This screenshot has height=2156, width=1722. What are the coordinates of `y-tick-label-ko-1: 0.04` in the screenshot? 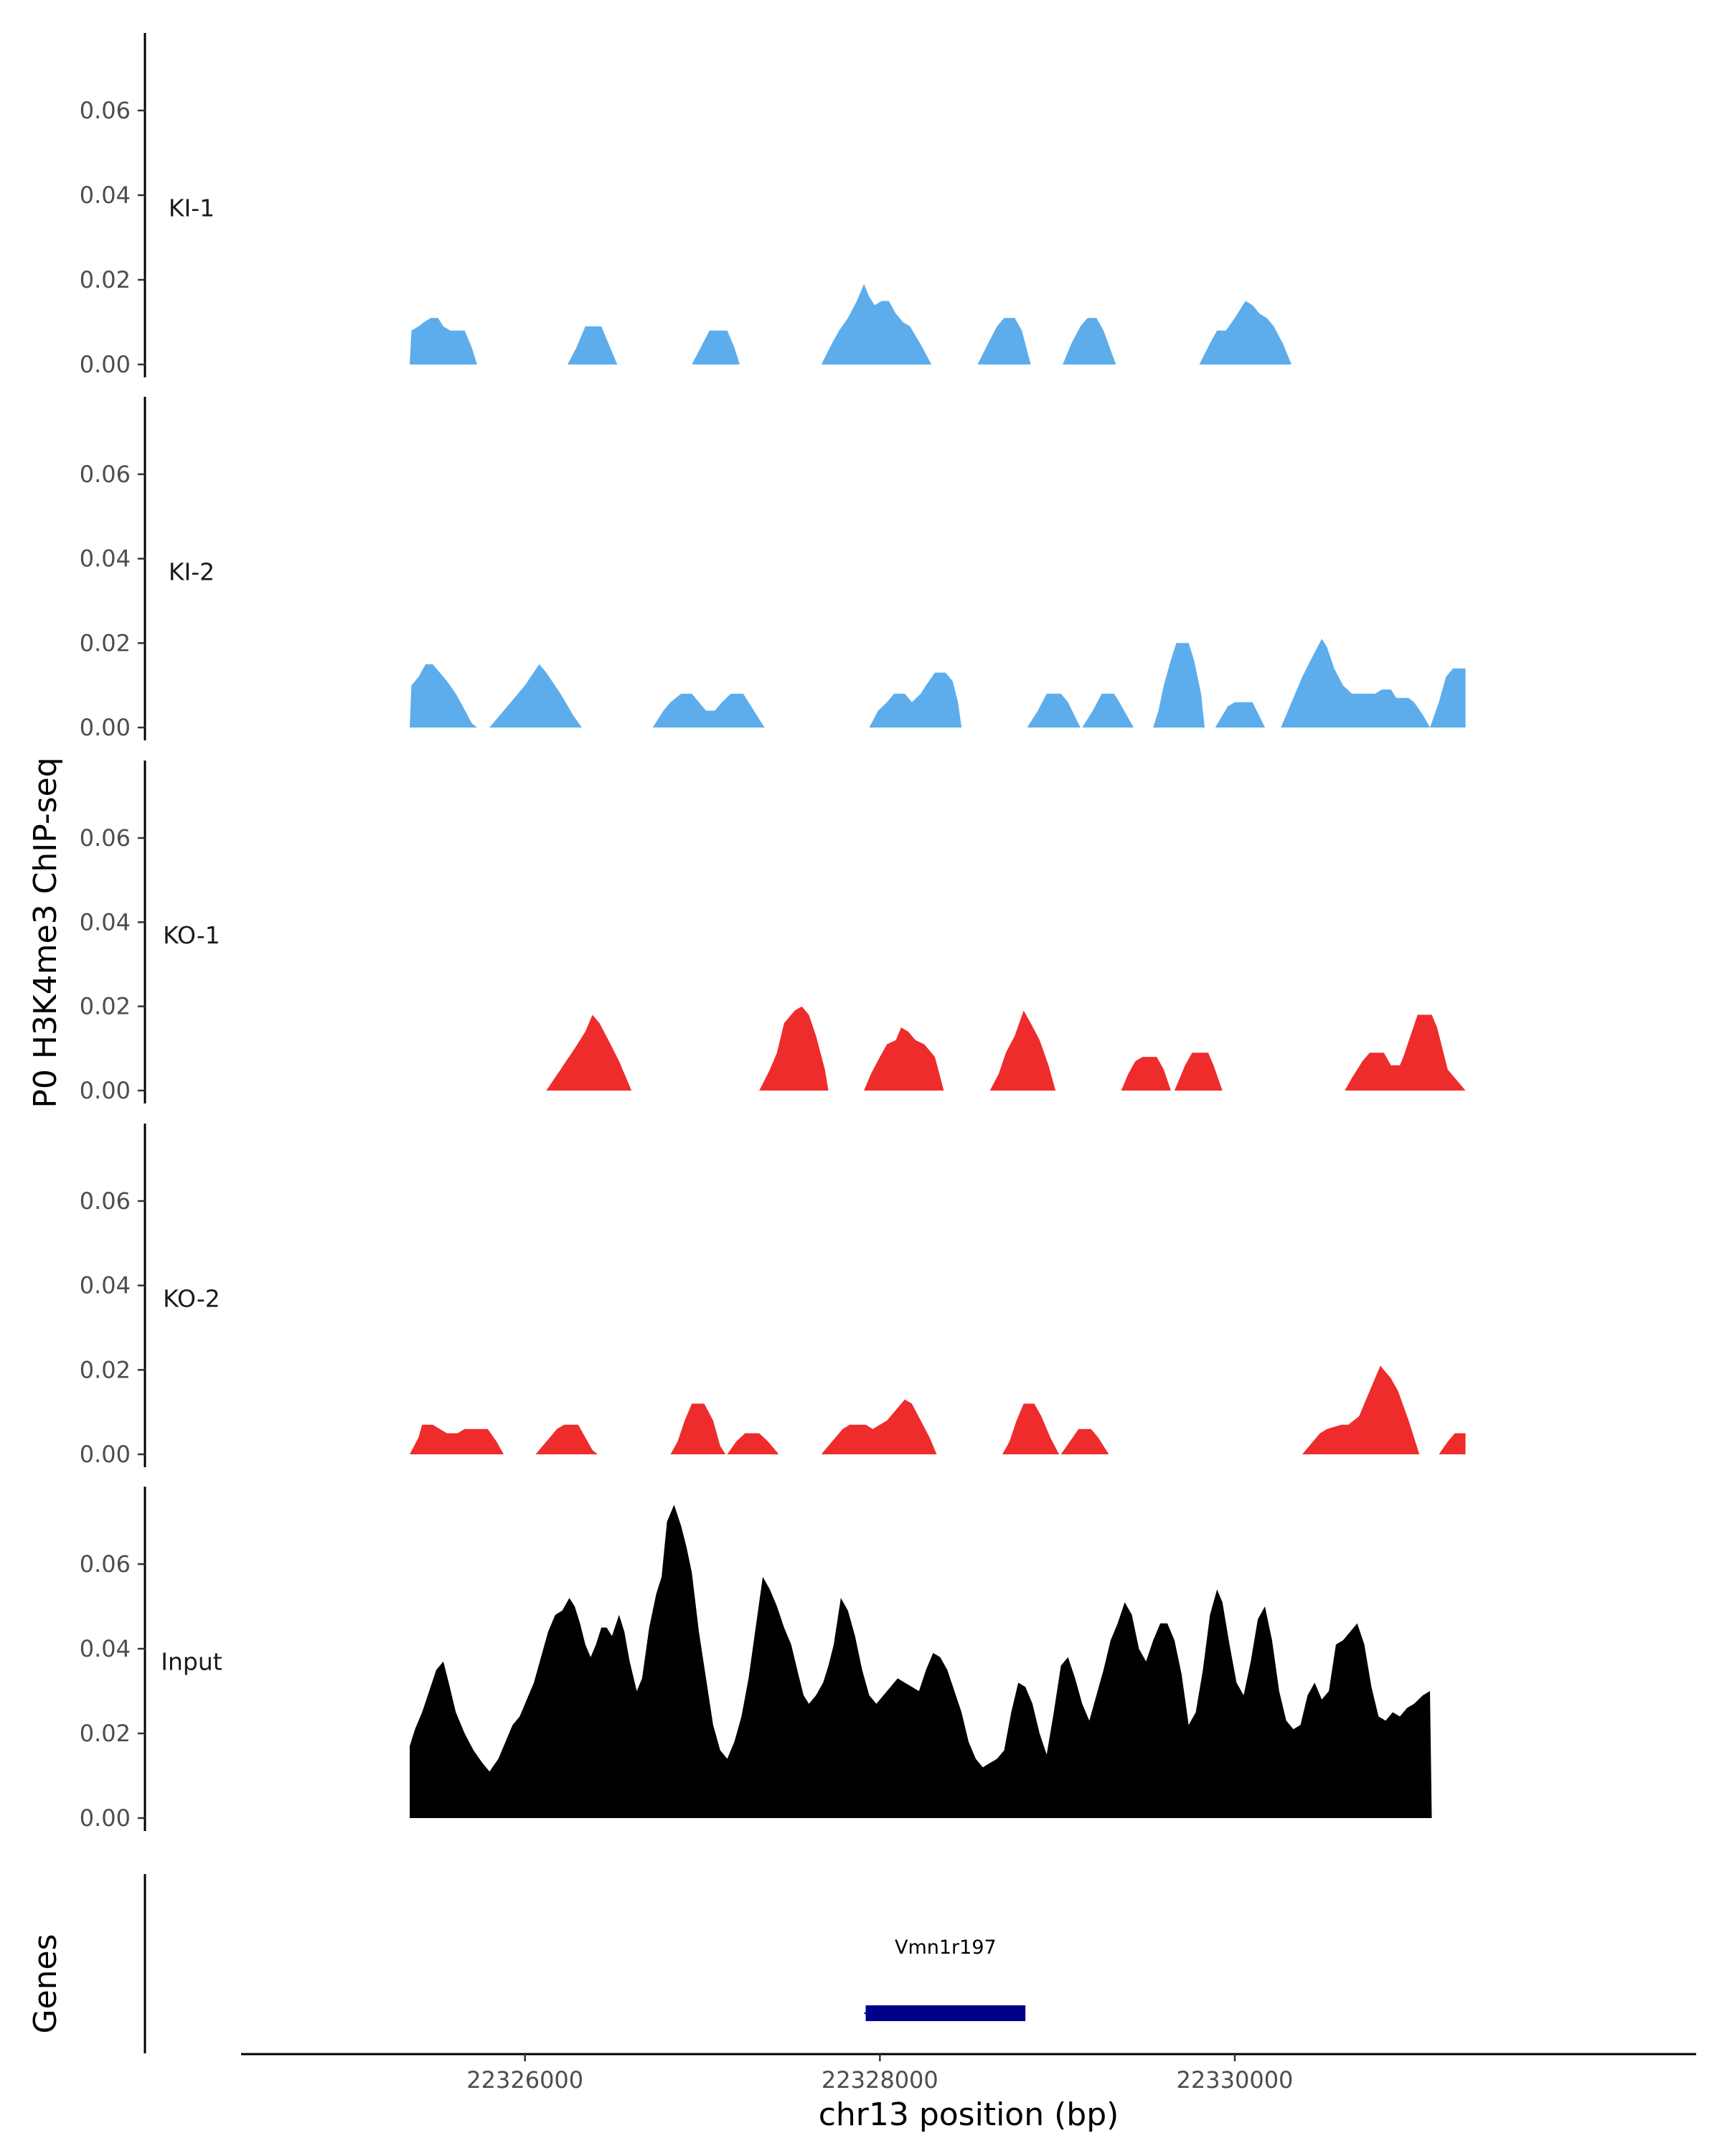 It's located at (105, 922).